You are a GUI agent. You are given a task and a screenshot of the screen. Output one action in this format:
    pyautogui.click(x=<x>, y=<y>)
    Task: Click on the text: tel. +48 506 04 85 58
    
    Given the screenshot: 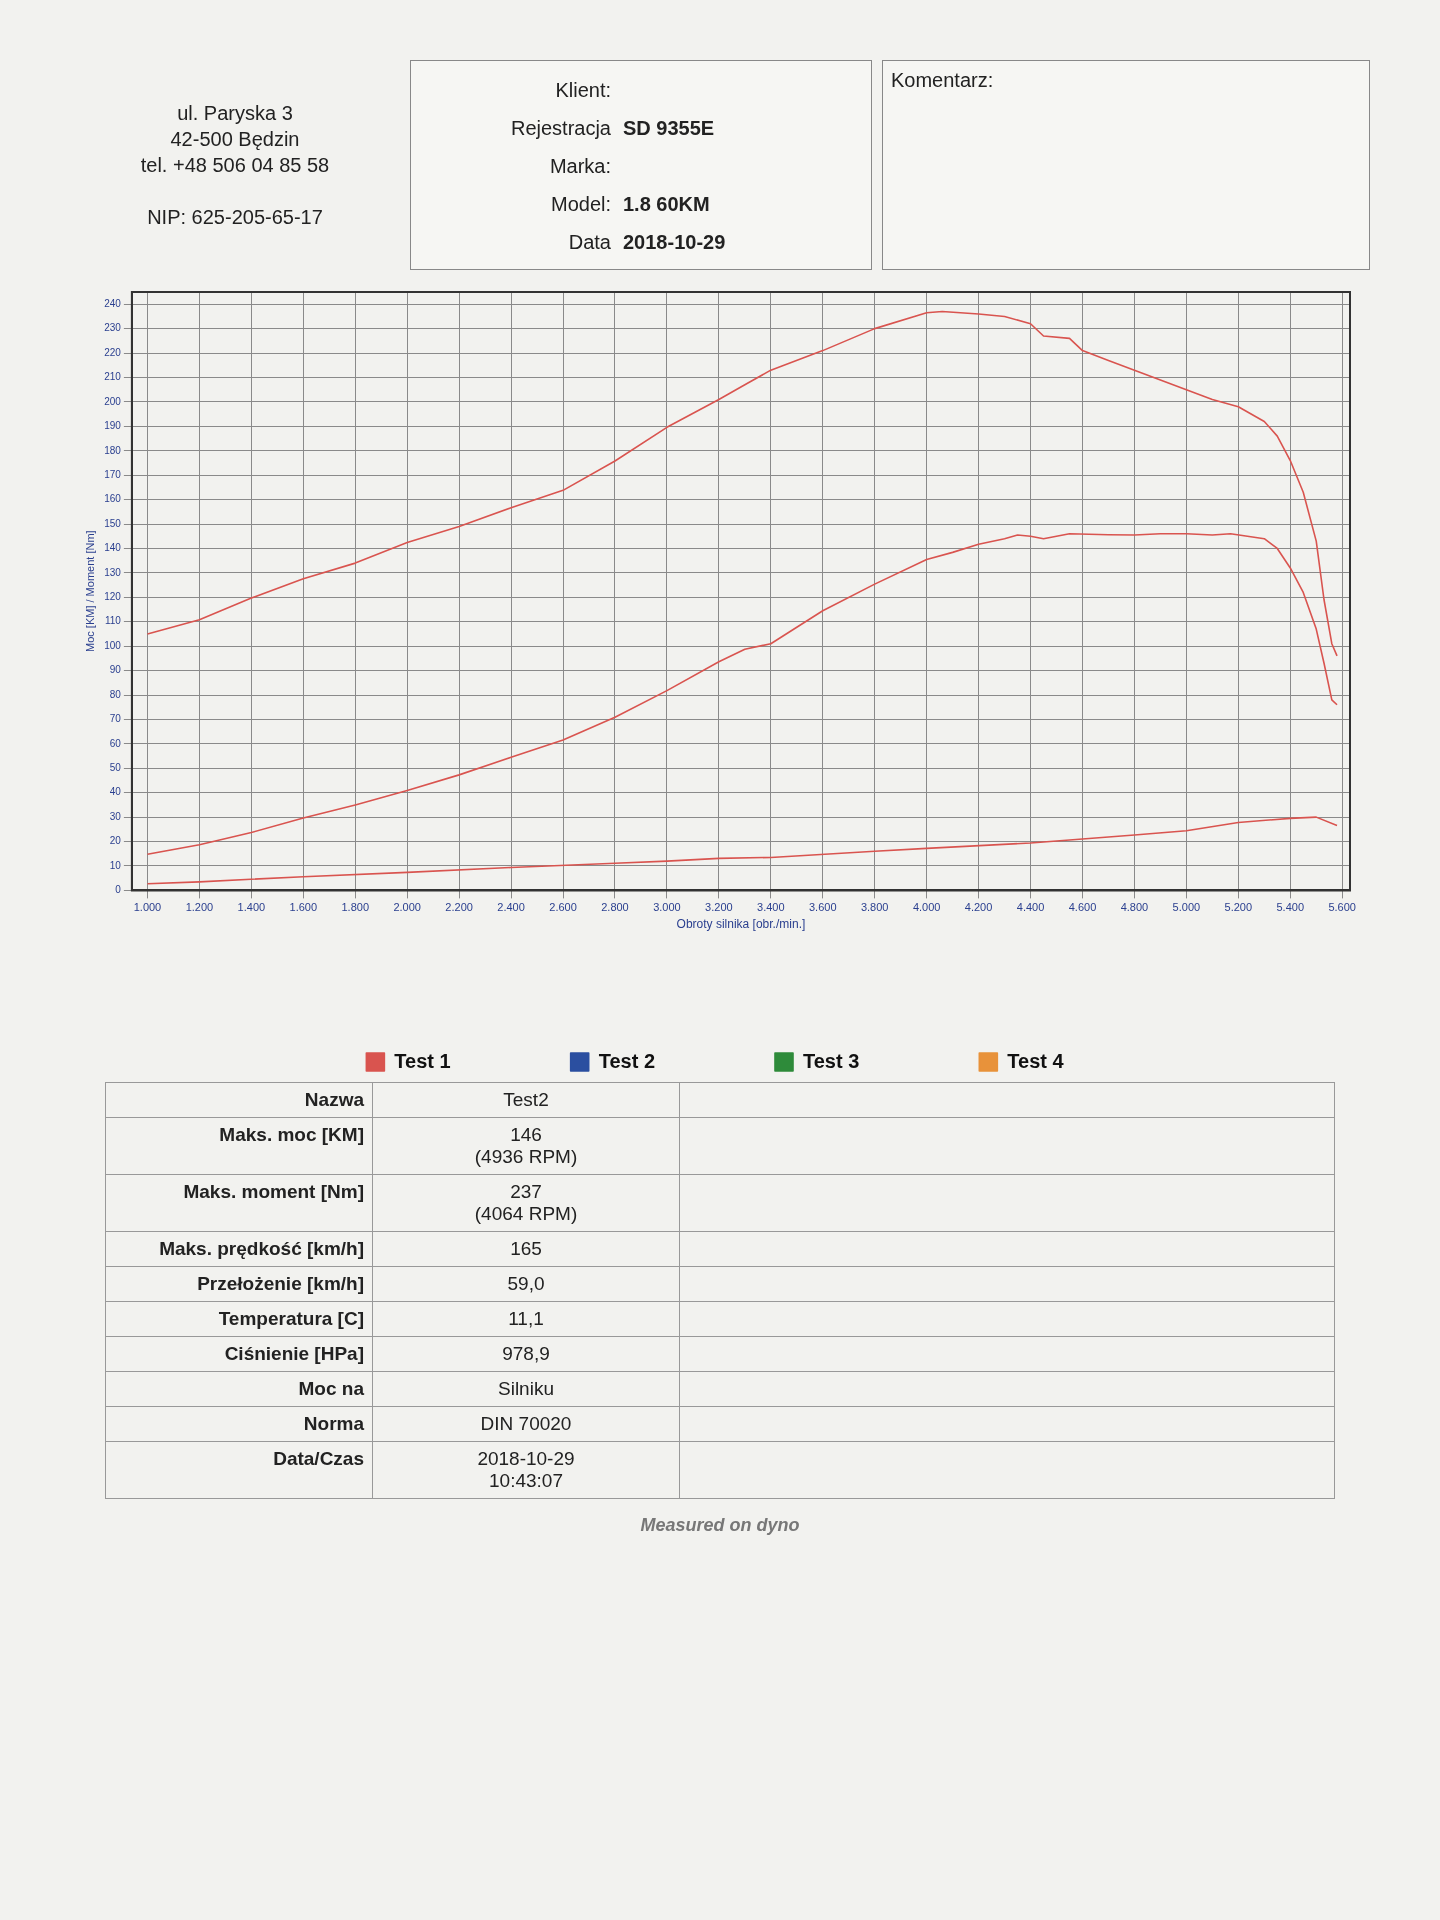 What is the action you would take?
    pyautogui.click(x=235, y=165)
    